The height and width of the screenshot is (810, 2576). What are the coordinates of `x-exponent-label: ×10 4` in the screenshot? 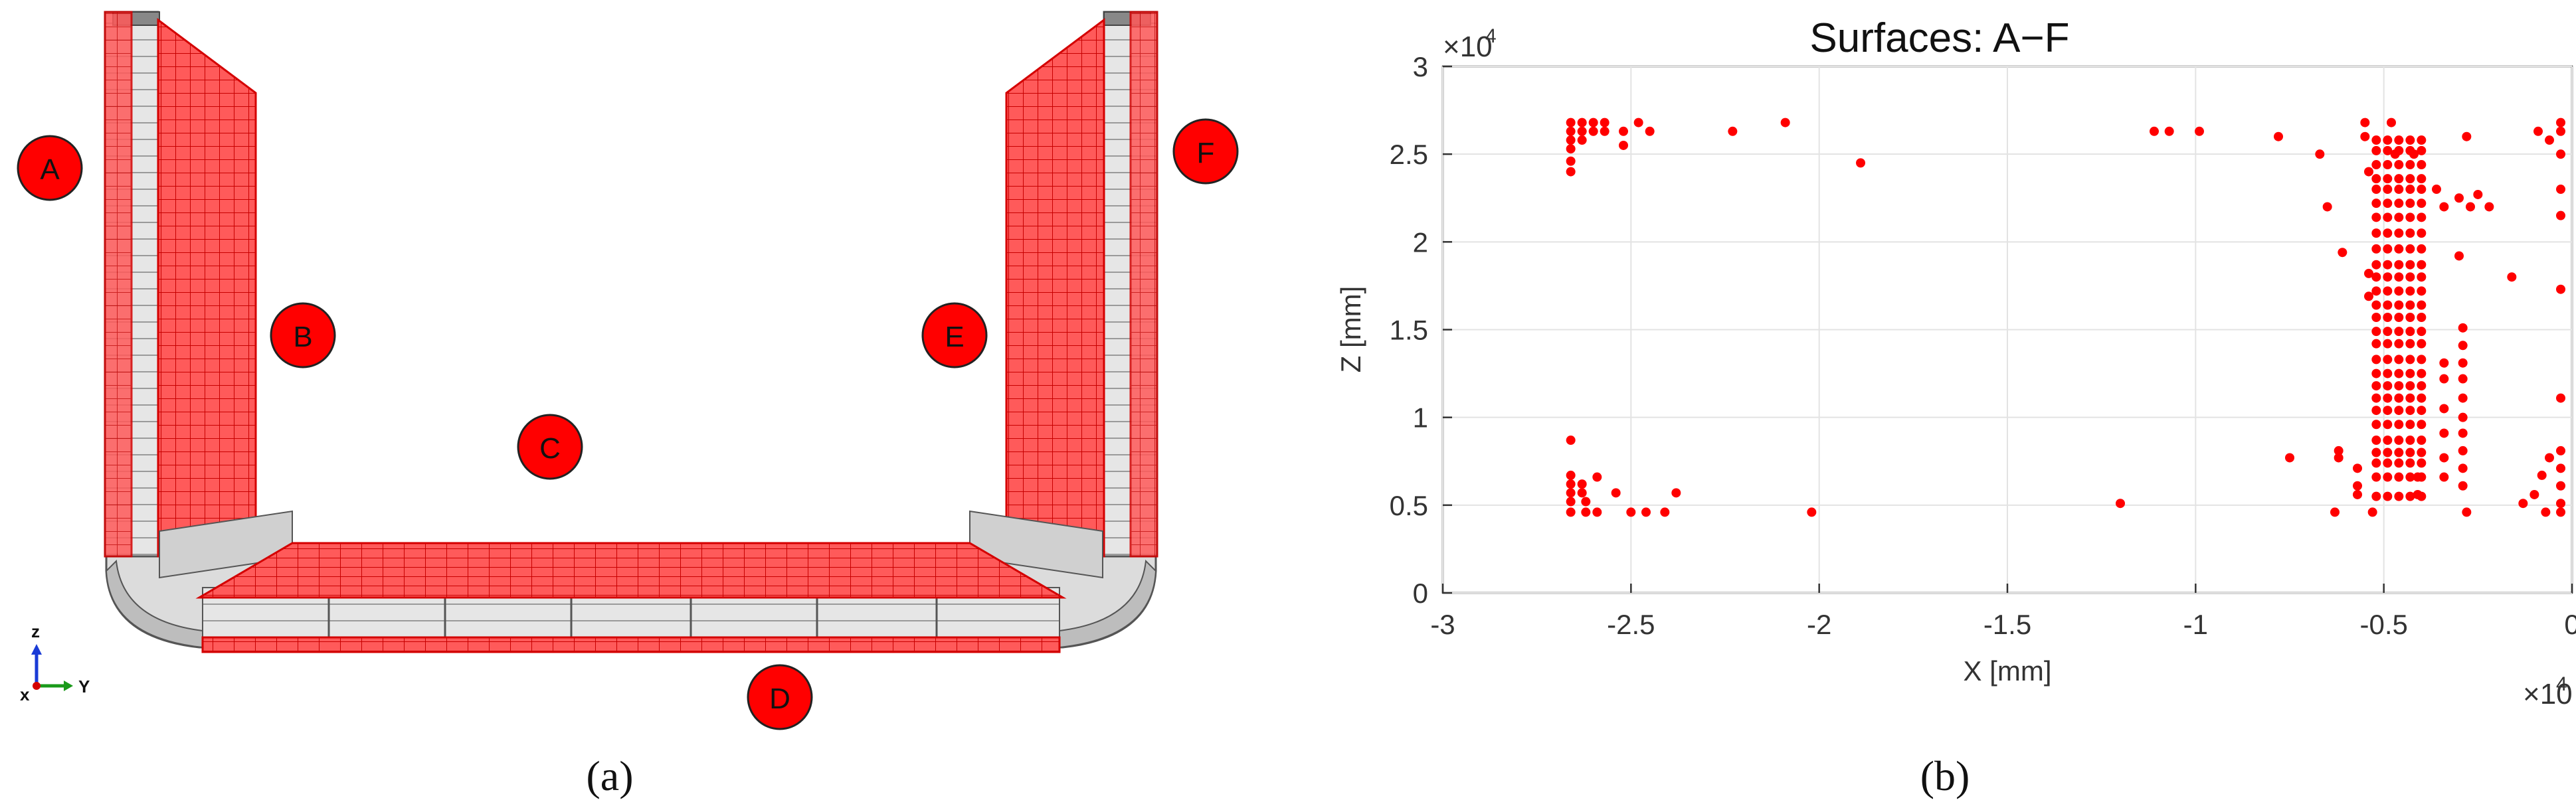 It's located at (2548, 691).